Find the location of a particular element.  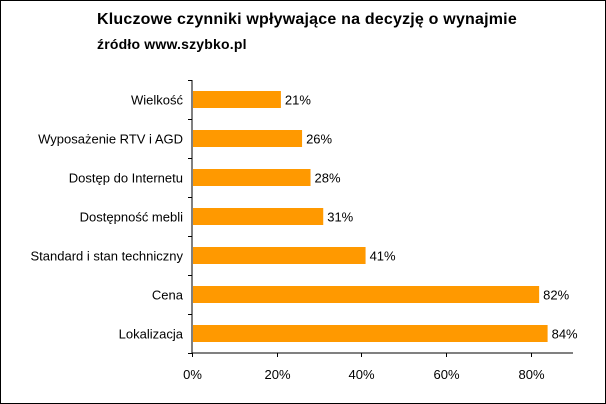

x-tick-label: 60% is located at coordinates (446, 374).